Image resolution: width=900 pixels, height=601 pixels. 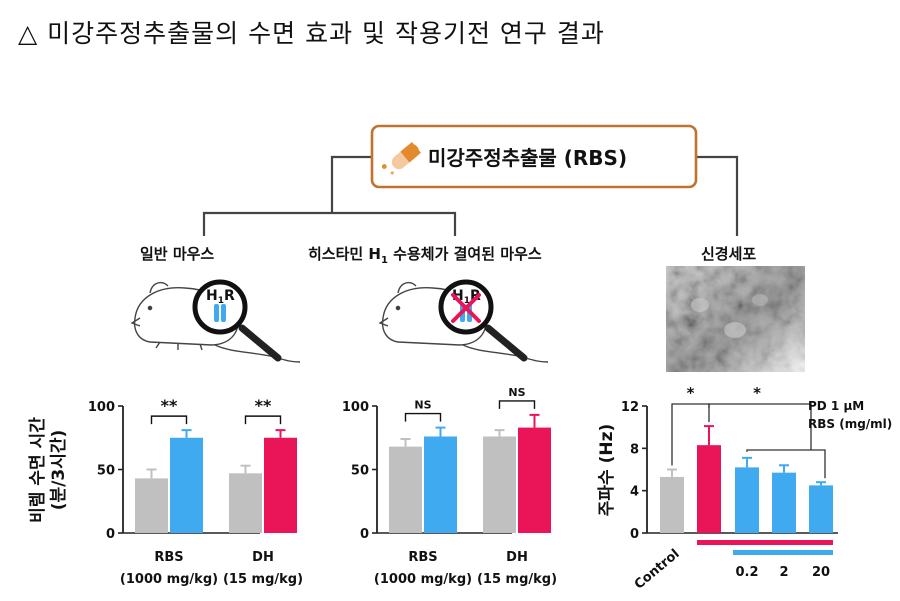 I want to click on pd-treatment-line, so click(x=765, y=542).